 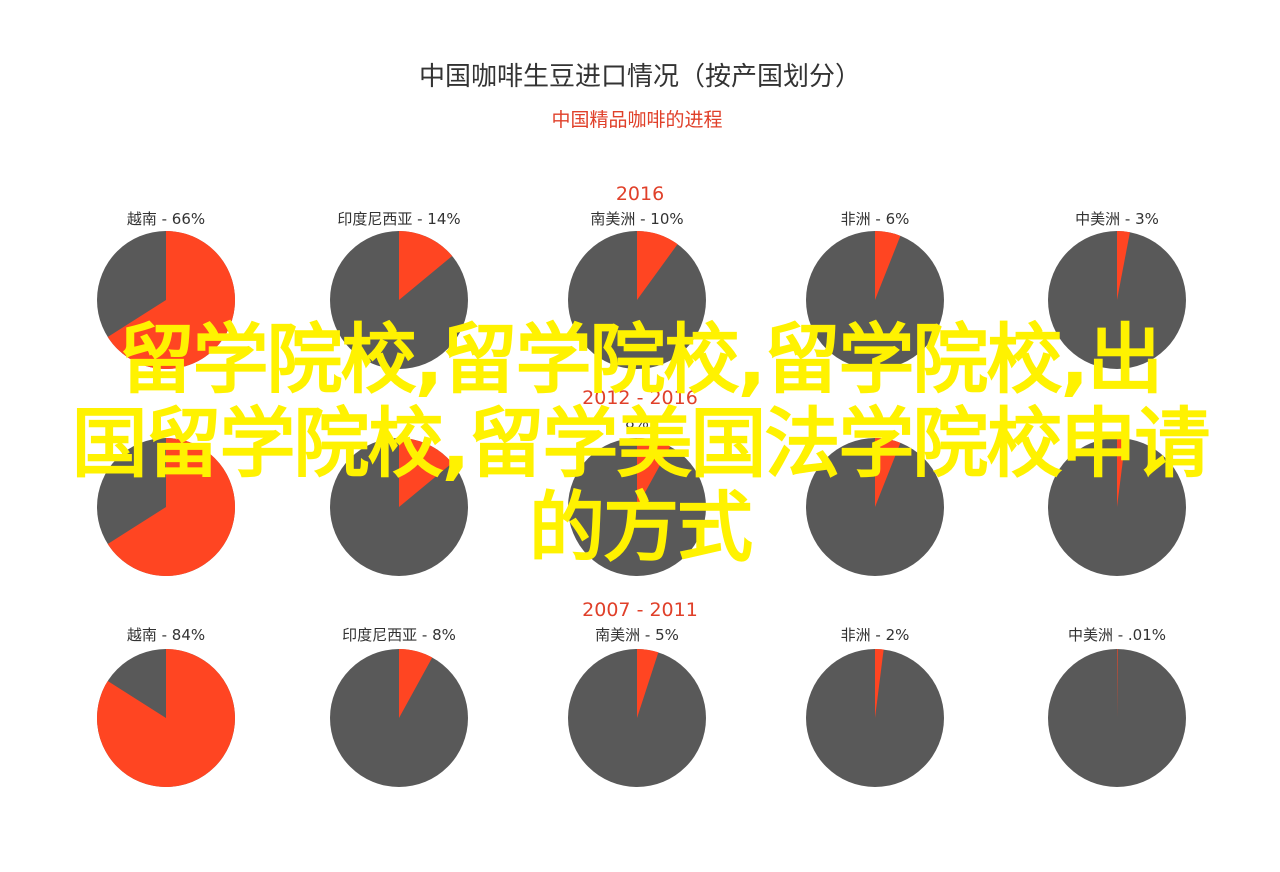 What do you see at coordinates (875, 635) in the screenshot?
I see `pie-label: 非洲 - 2%` at bounding box center [875, 635].